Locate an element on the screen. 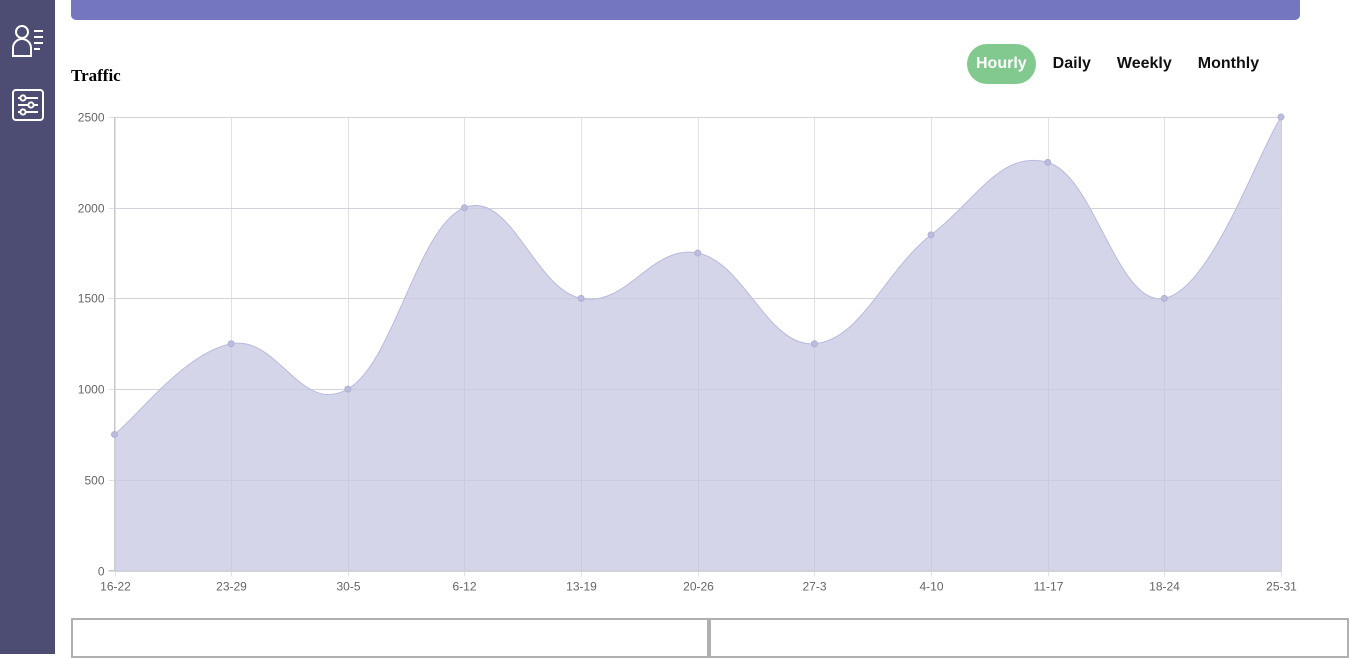 Image resolution: width=1349 pixels, height=658 pixels. x-tick-label: 25-31 is located at coordinates (1281, 587).